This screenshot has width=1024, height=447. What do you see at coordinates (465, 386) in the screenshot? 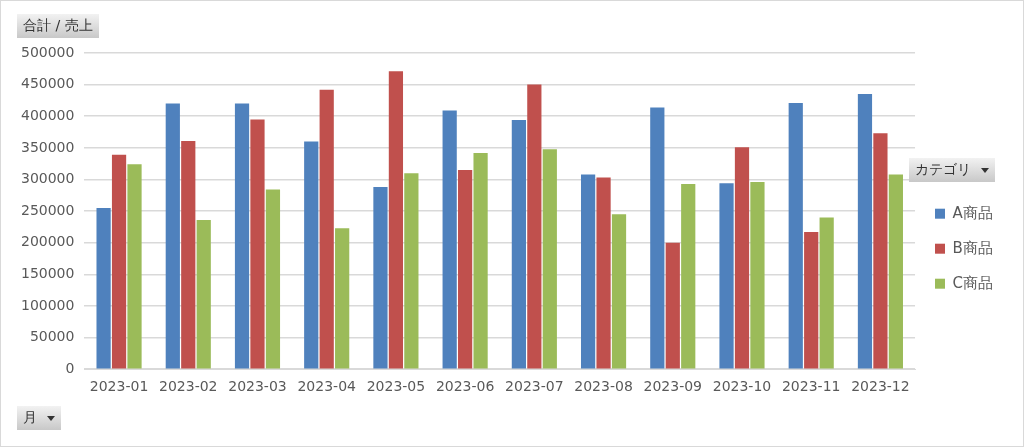
I see `x-tick-label: 2023-06` at bounding box center [465, 386].